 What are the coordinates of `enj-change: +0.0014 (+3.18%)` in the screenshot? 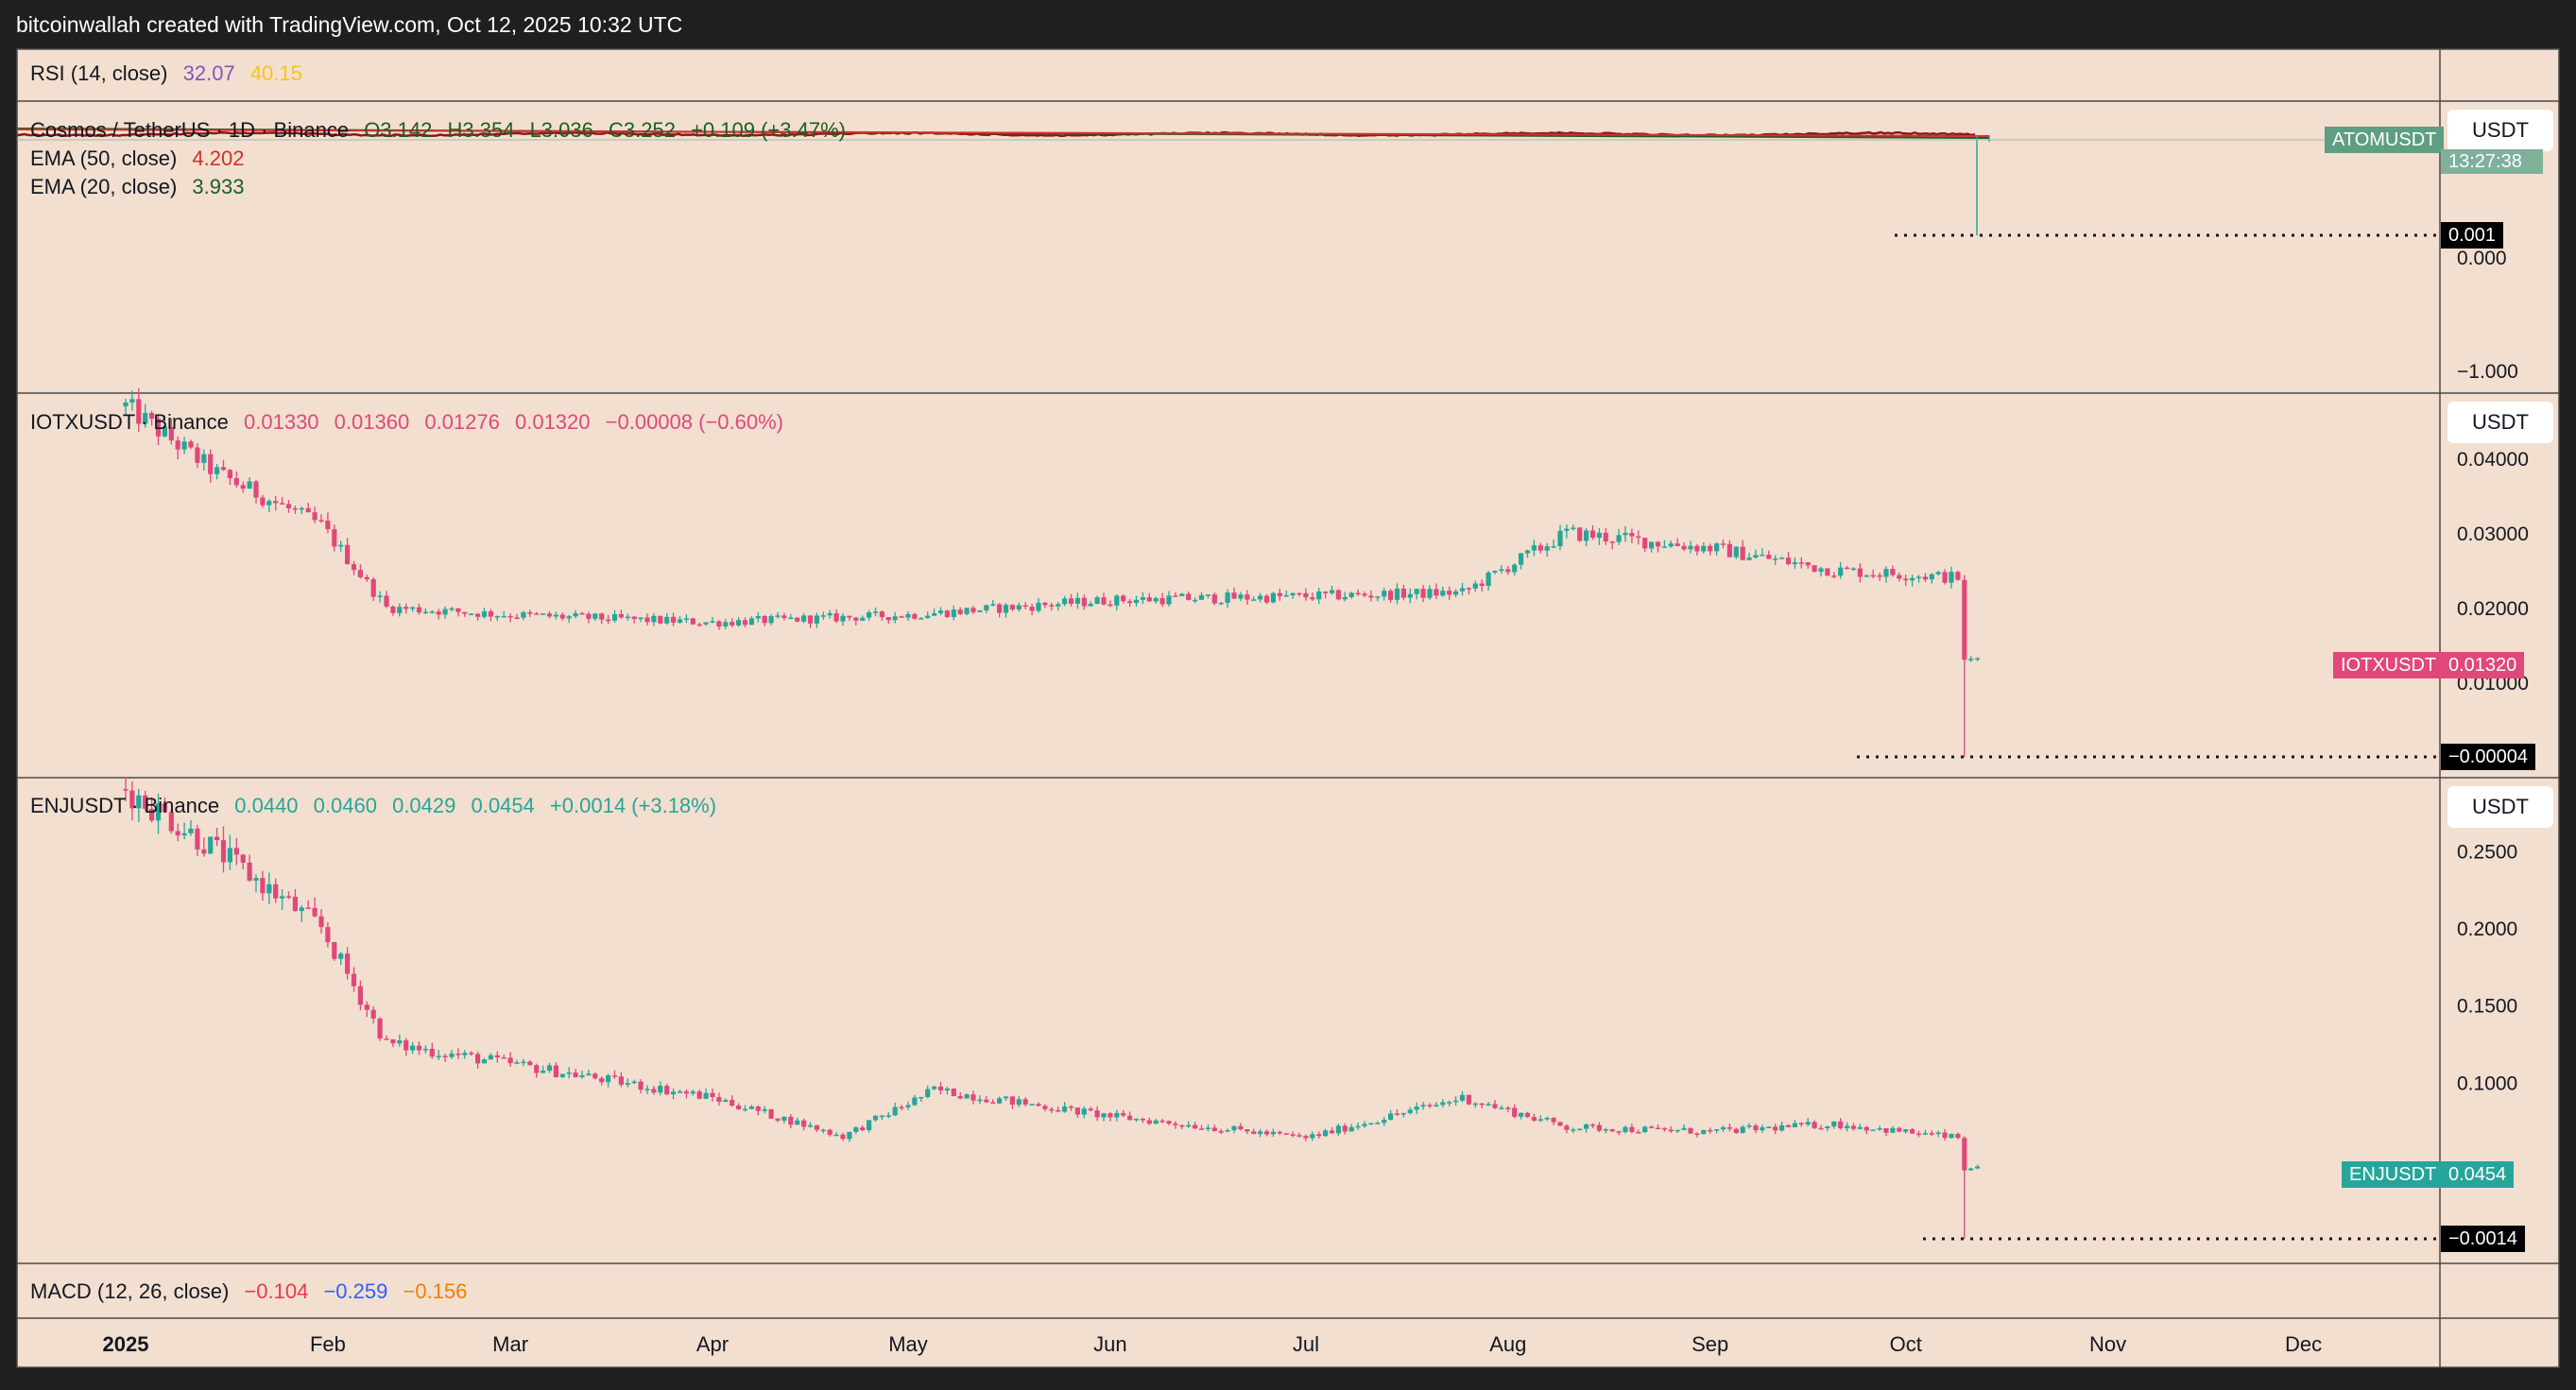 It's located at (633, 806).